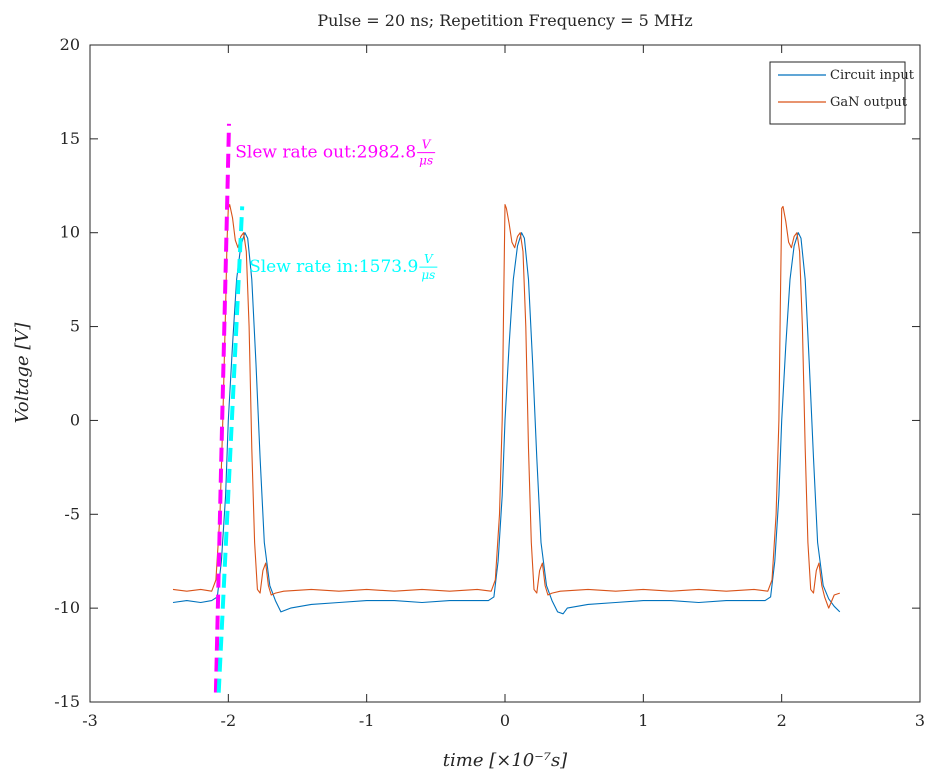 The height and width of the screenshot is (778, 928). What do you see at coordinates (75, 326) in the screenshot?
I see `y-tick-label: 5` at bounding box center [75, 326].